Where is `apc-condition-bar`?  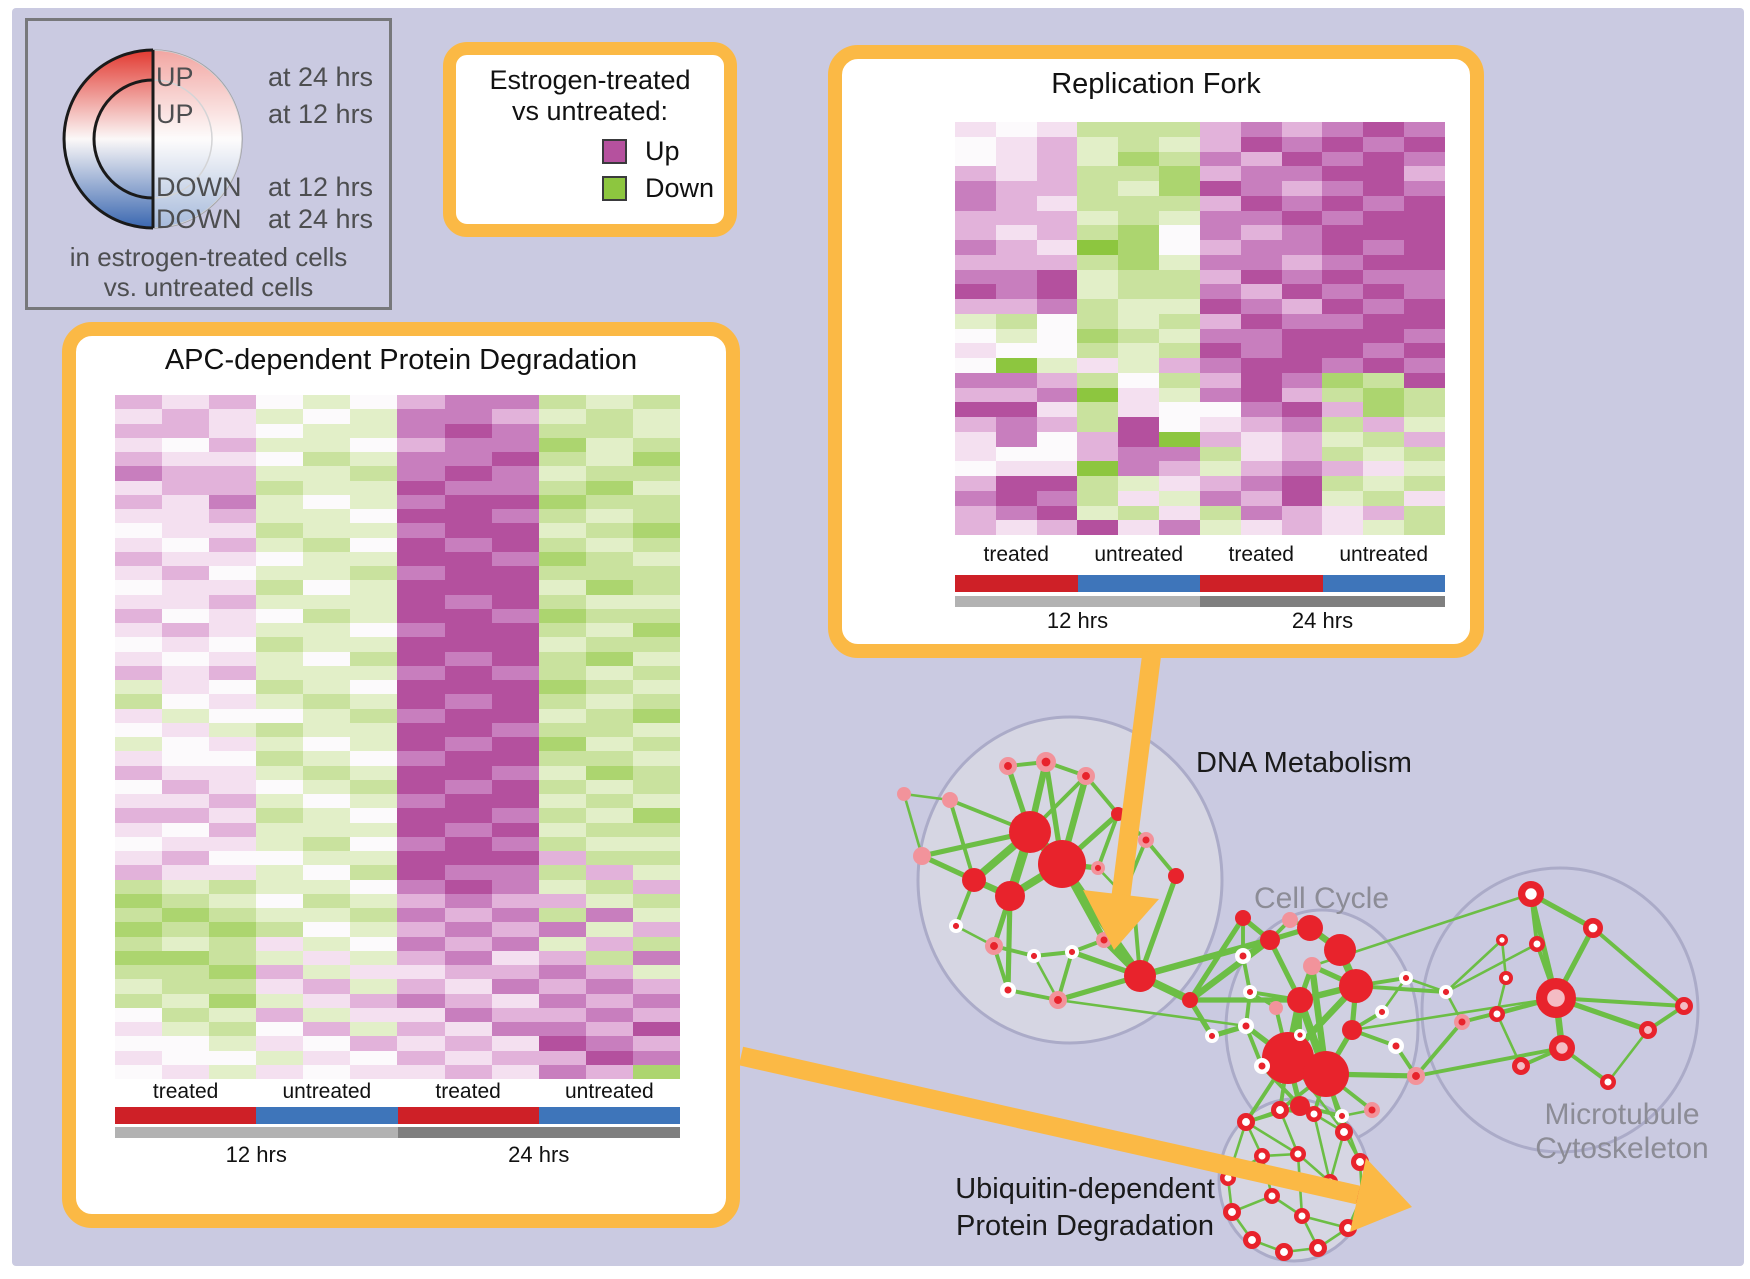 apc-condition-bar is located at coordinates (397, 1115).